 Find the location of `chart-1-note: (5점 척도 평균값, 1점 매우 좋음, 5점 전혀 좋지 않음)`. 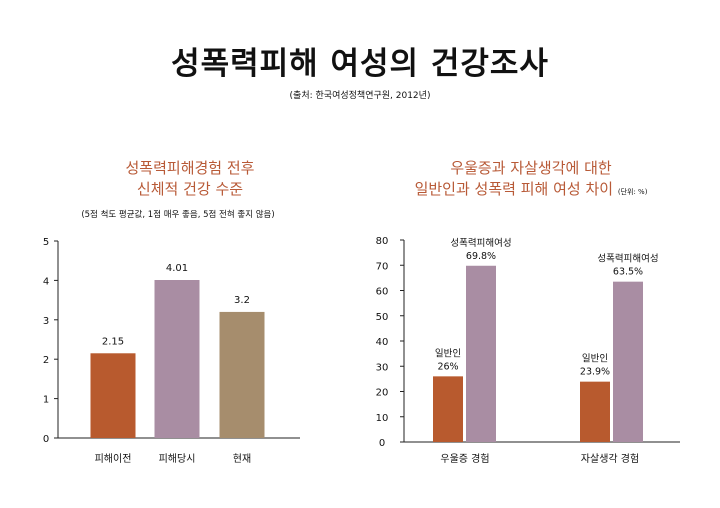

chart-1-note: (5점 척도 평균값, 1점 매우 좋음, 5점 전혀 좋지 않음) is located at coordinates (178, 215).